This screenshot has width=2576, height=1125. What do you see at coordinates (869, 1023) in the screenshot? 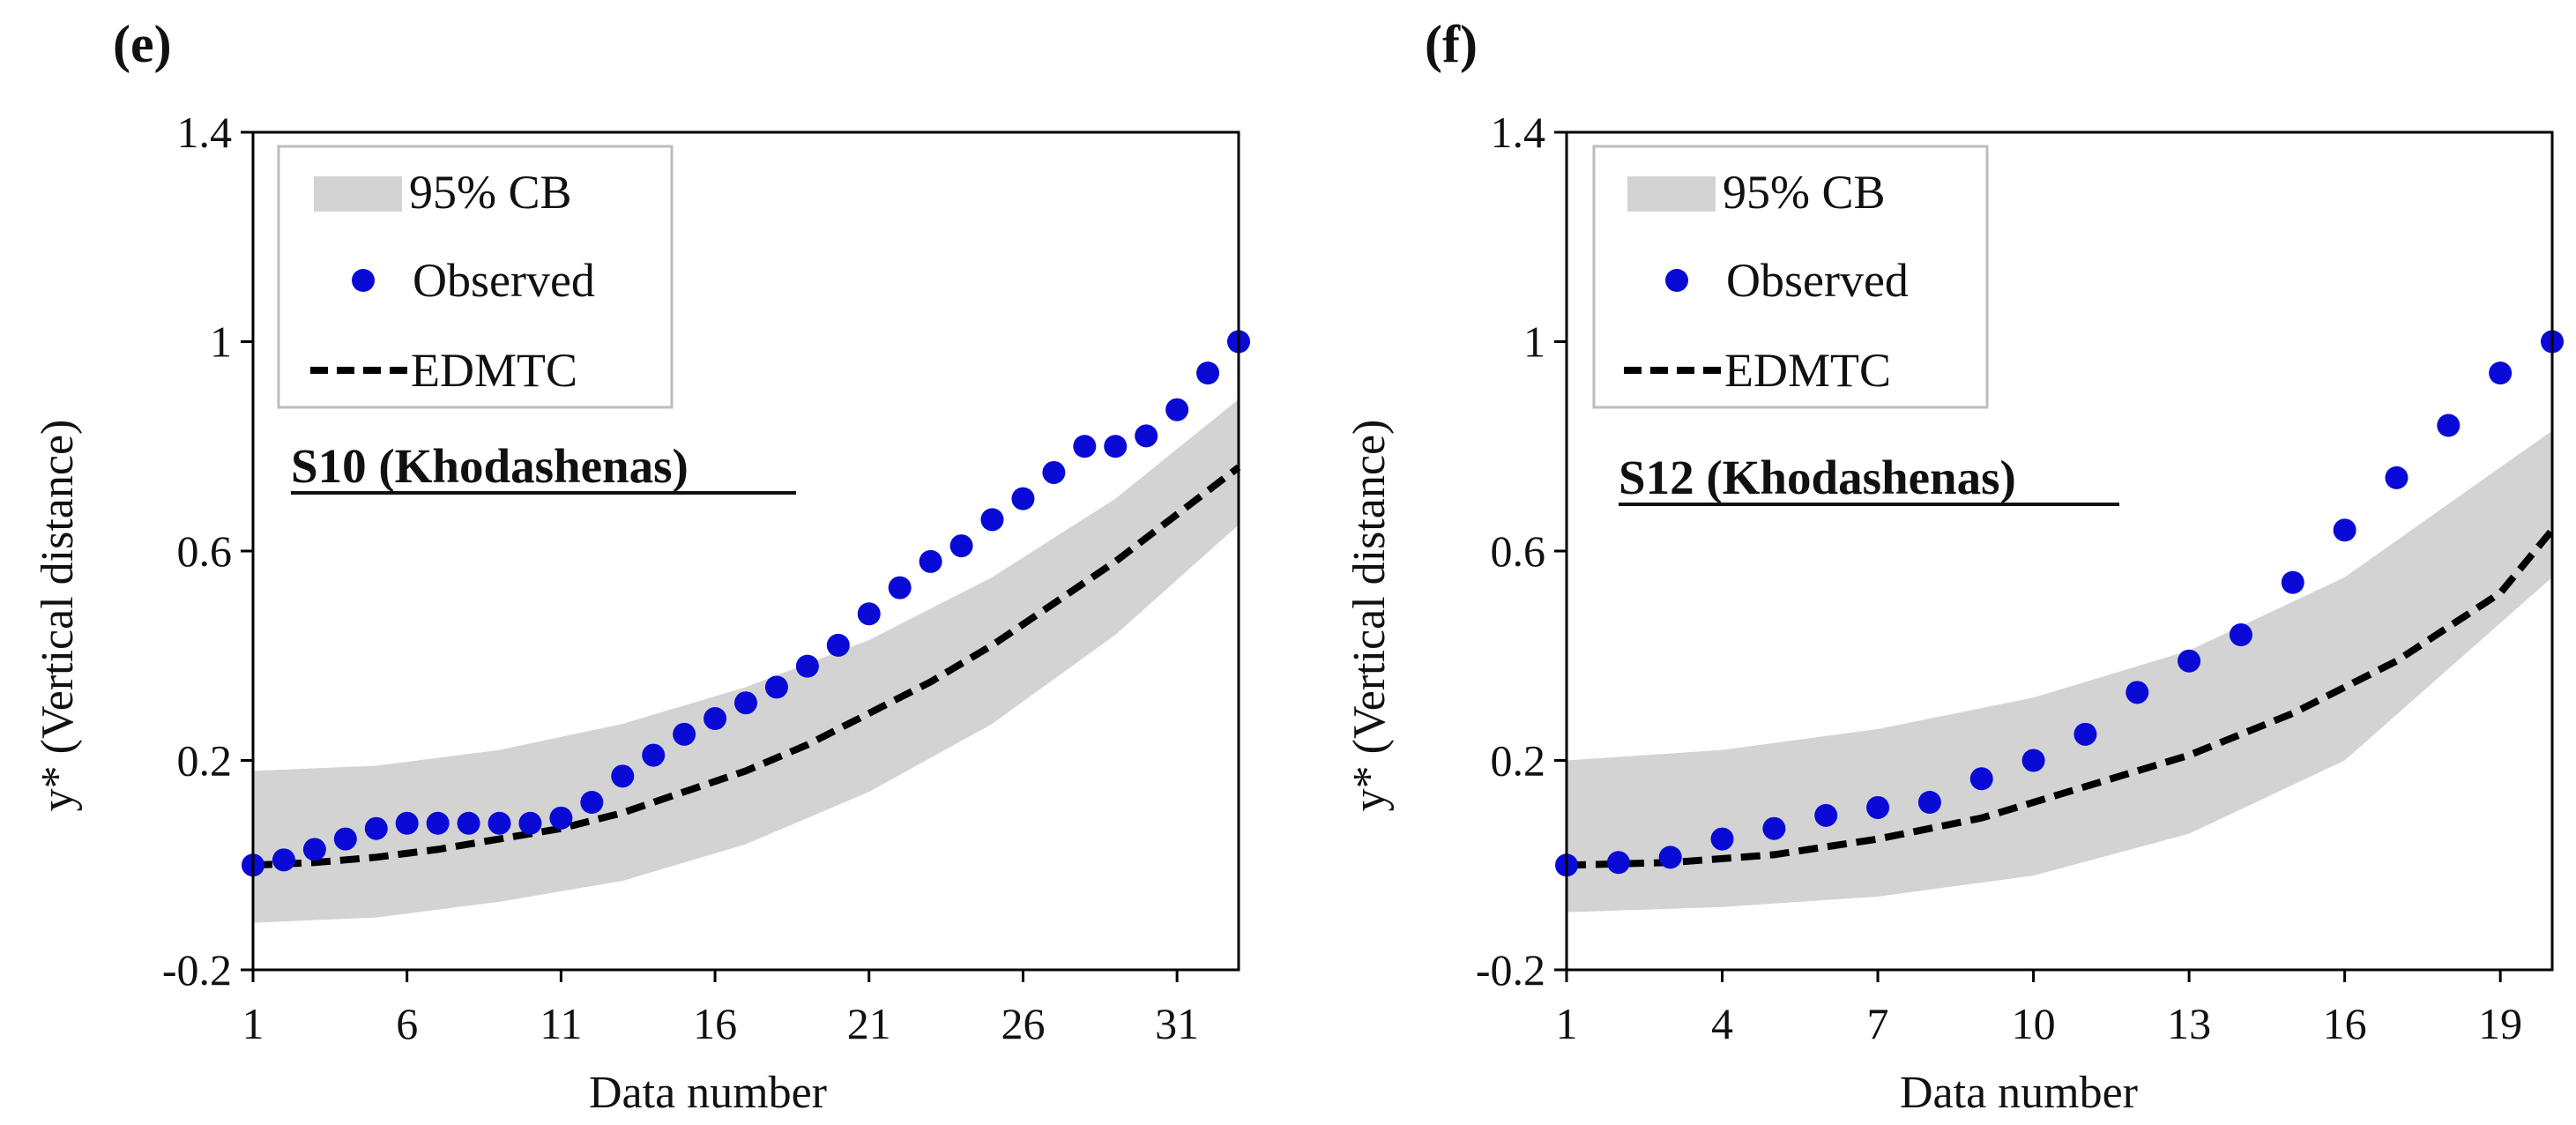
I see `x-tick-label: 21` at bounding box center [869, 1023].